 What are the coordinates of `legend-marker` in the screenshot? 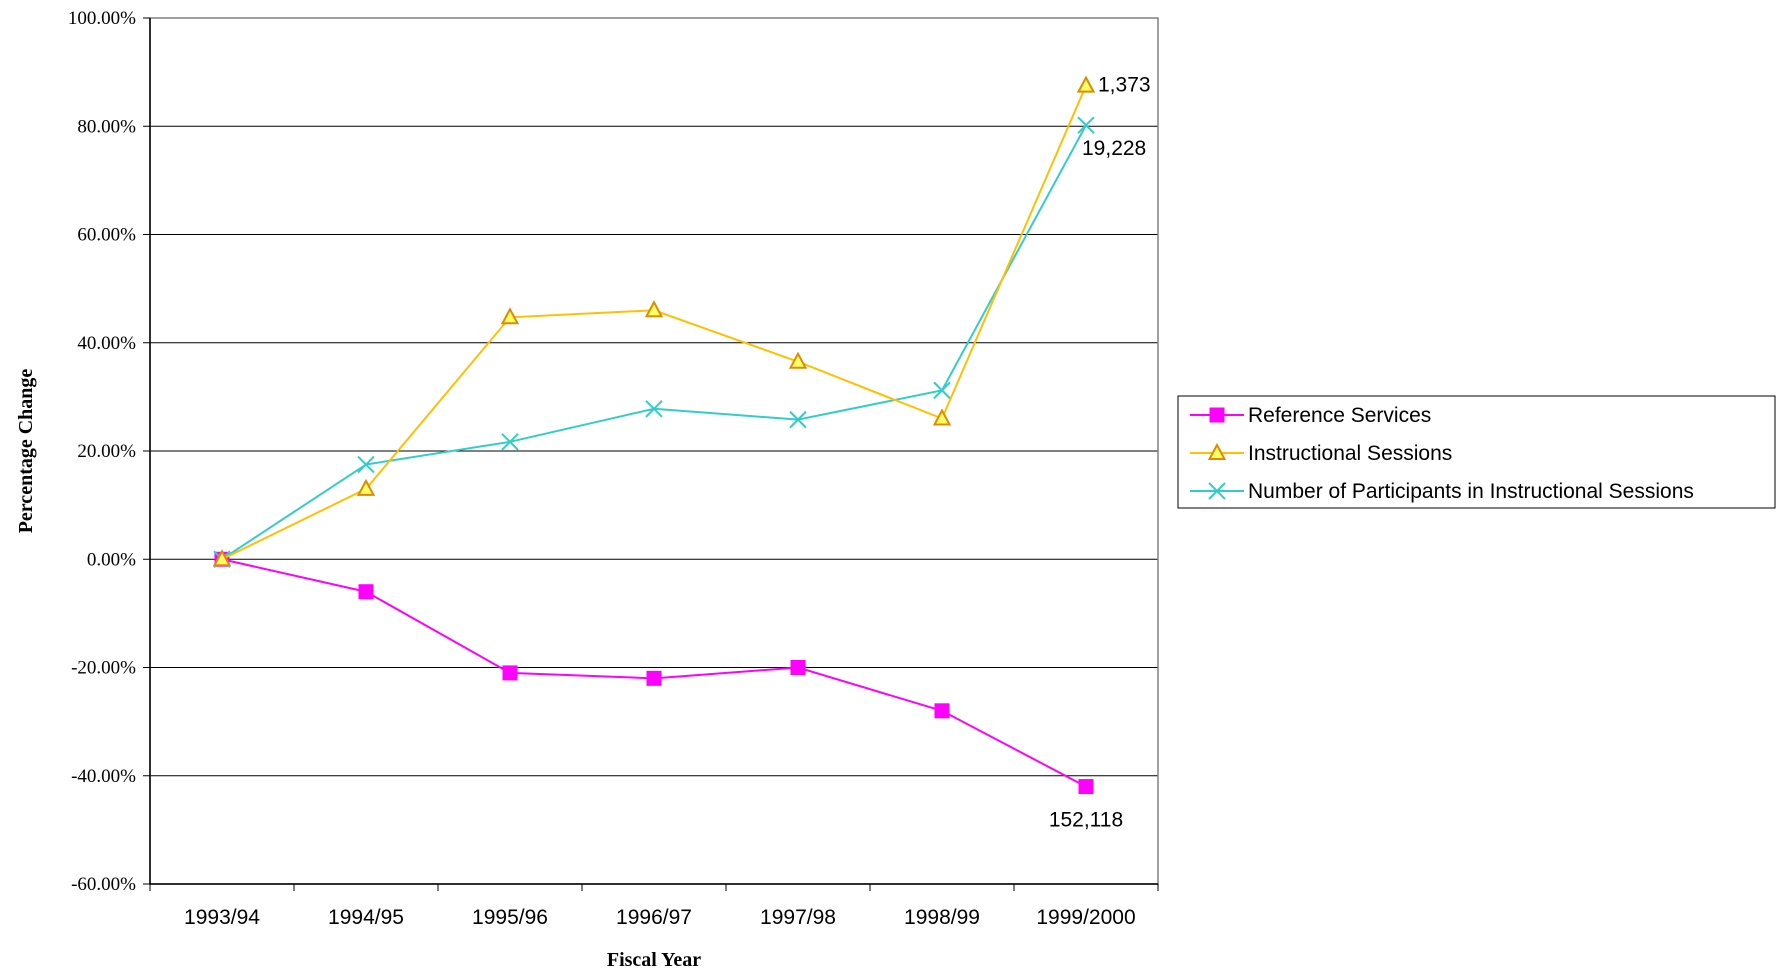 It's located at (1217, 415).